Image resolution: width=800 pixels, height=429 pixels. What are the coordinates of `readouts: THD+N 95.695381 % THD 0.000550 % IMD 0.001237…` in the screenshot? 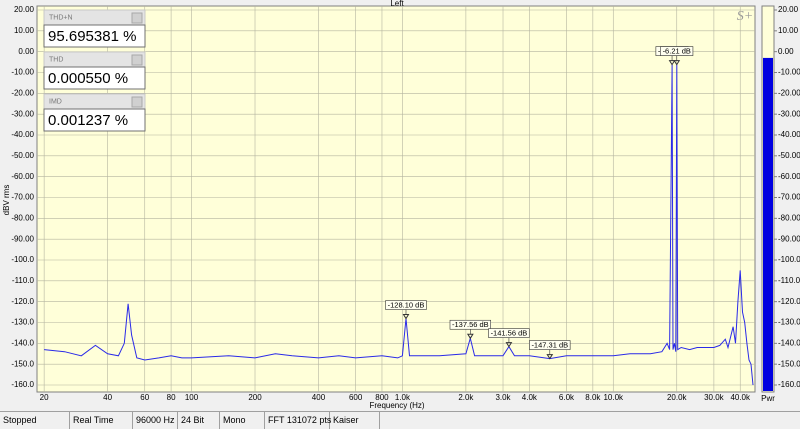 It's located at (94, 70).